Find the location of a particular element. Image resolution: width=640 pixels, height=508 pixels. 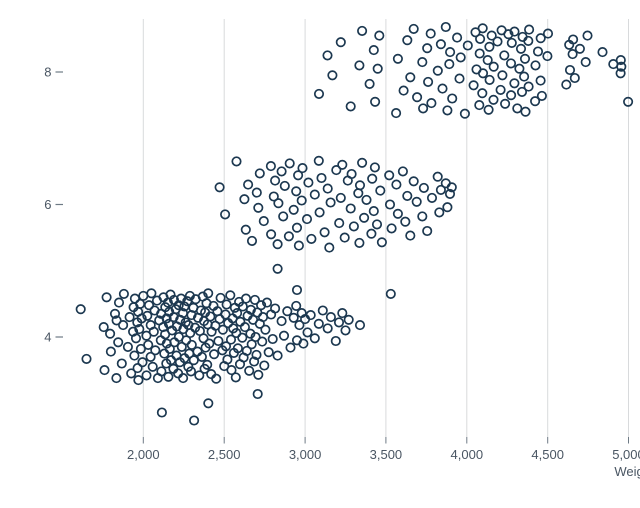

x-axis-ticks is located at coordinates (385, 440).